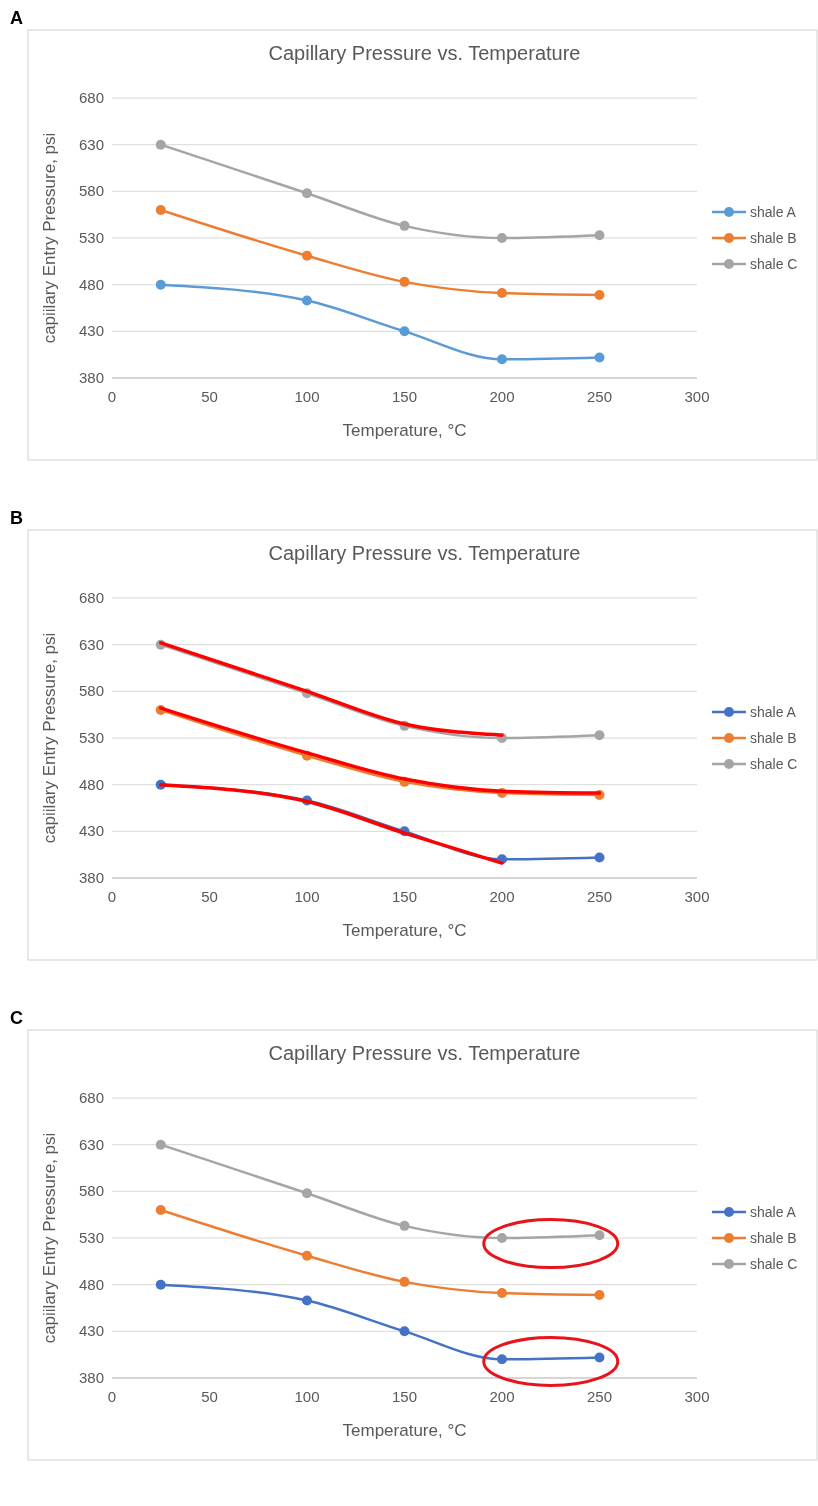 This screenshot has width=818, height=1506. I want to click on text: A, so click(16, 18).